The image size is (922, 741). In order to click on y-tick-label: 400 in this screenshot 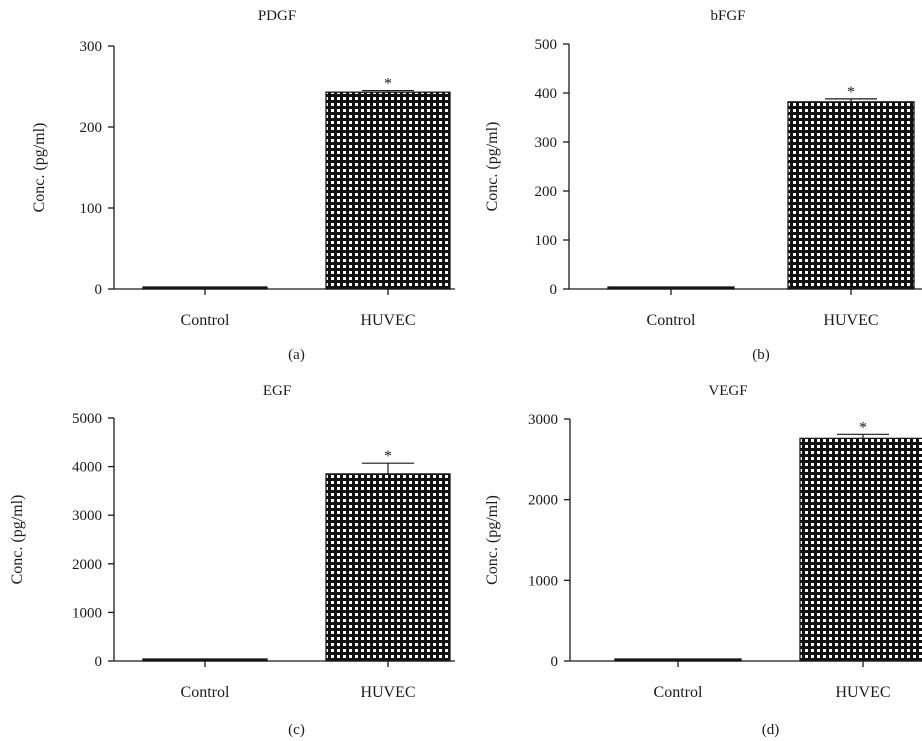, I will do `click(546, 94)`.